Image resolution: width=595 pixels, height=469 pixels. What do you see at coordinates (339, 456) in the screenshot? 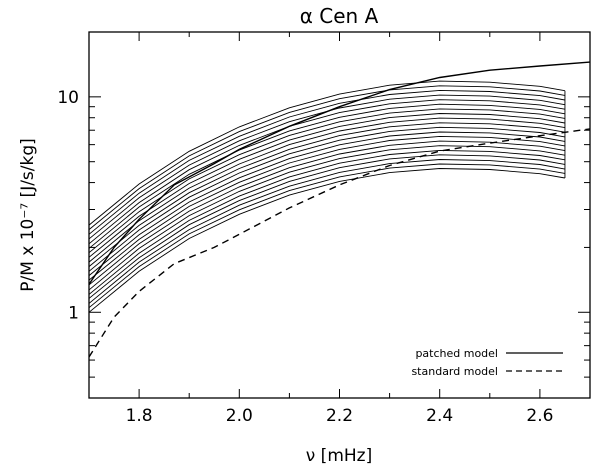
I see `x-axis-label: ν [mHz]` at bounding box center [339, 456].